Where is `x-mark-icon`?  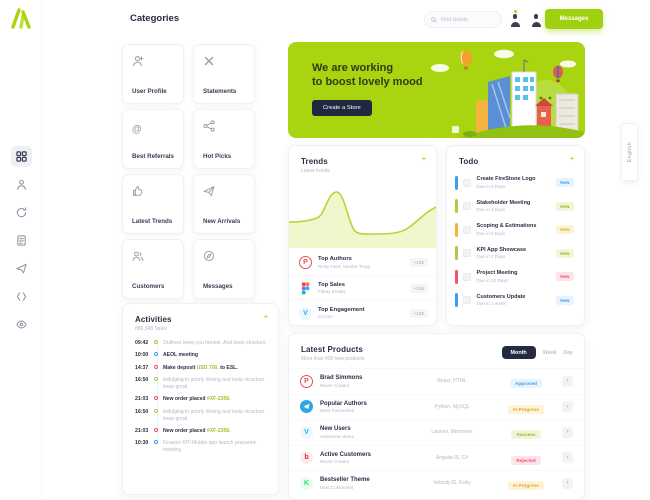 x-mark-icon is located at coordinates (209, 61).